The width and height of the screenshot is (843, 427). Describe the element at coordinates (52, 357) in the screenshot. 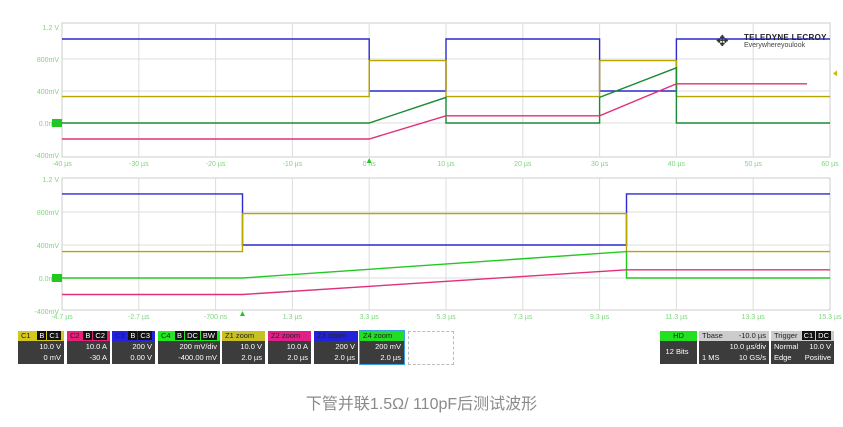

I see `channel-offset: 0 mV` at that location.